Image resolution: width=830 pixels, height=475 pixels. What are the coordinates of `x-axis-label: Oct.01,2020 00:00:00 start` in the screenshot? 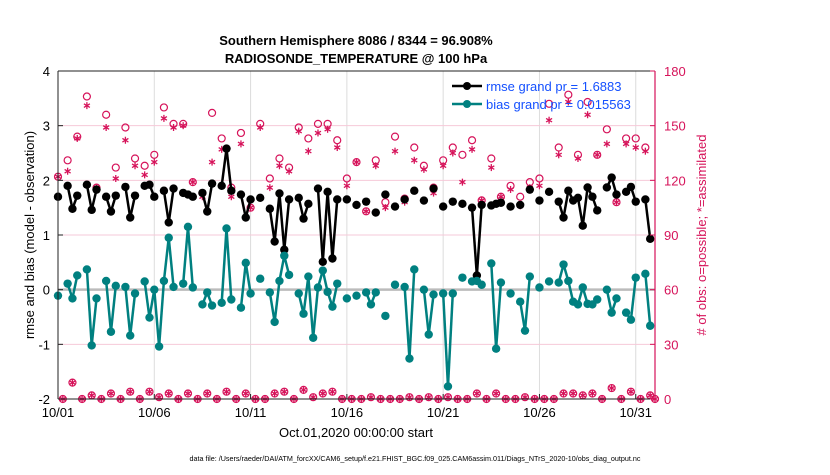 It's located at (356, 432).